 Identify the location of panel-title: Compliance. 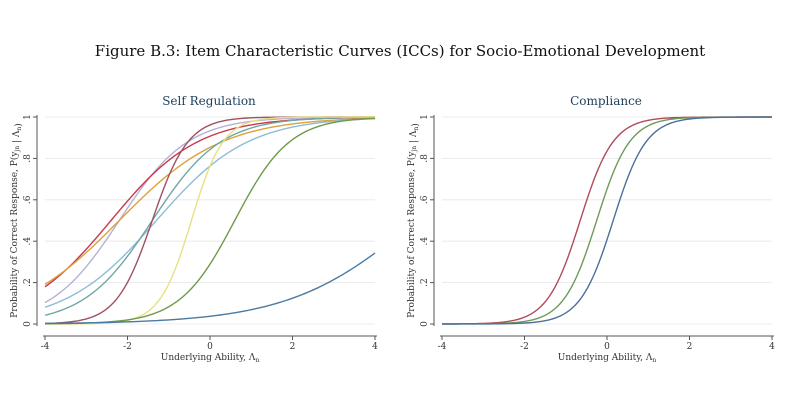
(606, 101).